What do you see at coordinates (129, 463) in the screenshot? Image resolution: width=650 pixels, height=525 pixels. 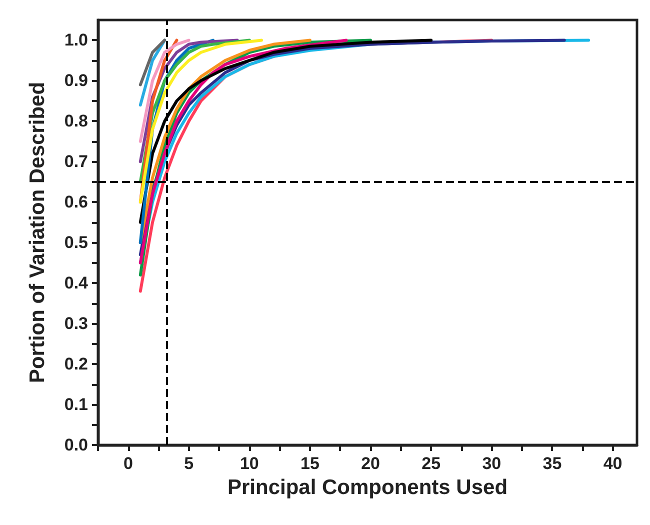 I see `x-tick-label: 0` at bounding box center [129, 463].